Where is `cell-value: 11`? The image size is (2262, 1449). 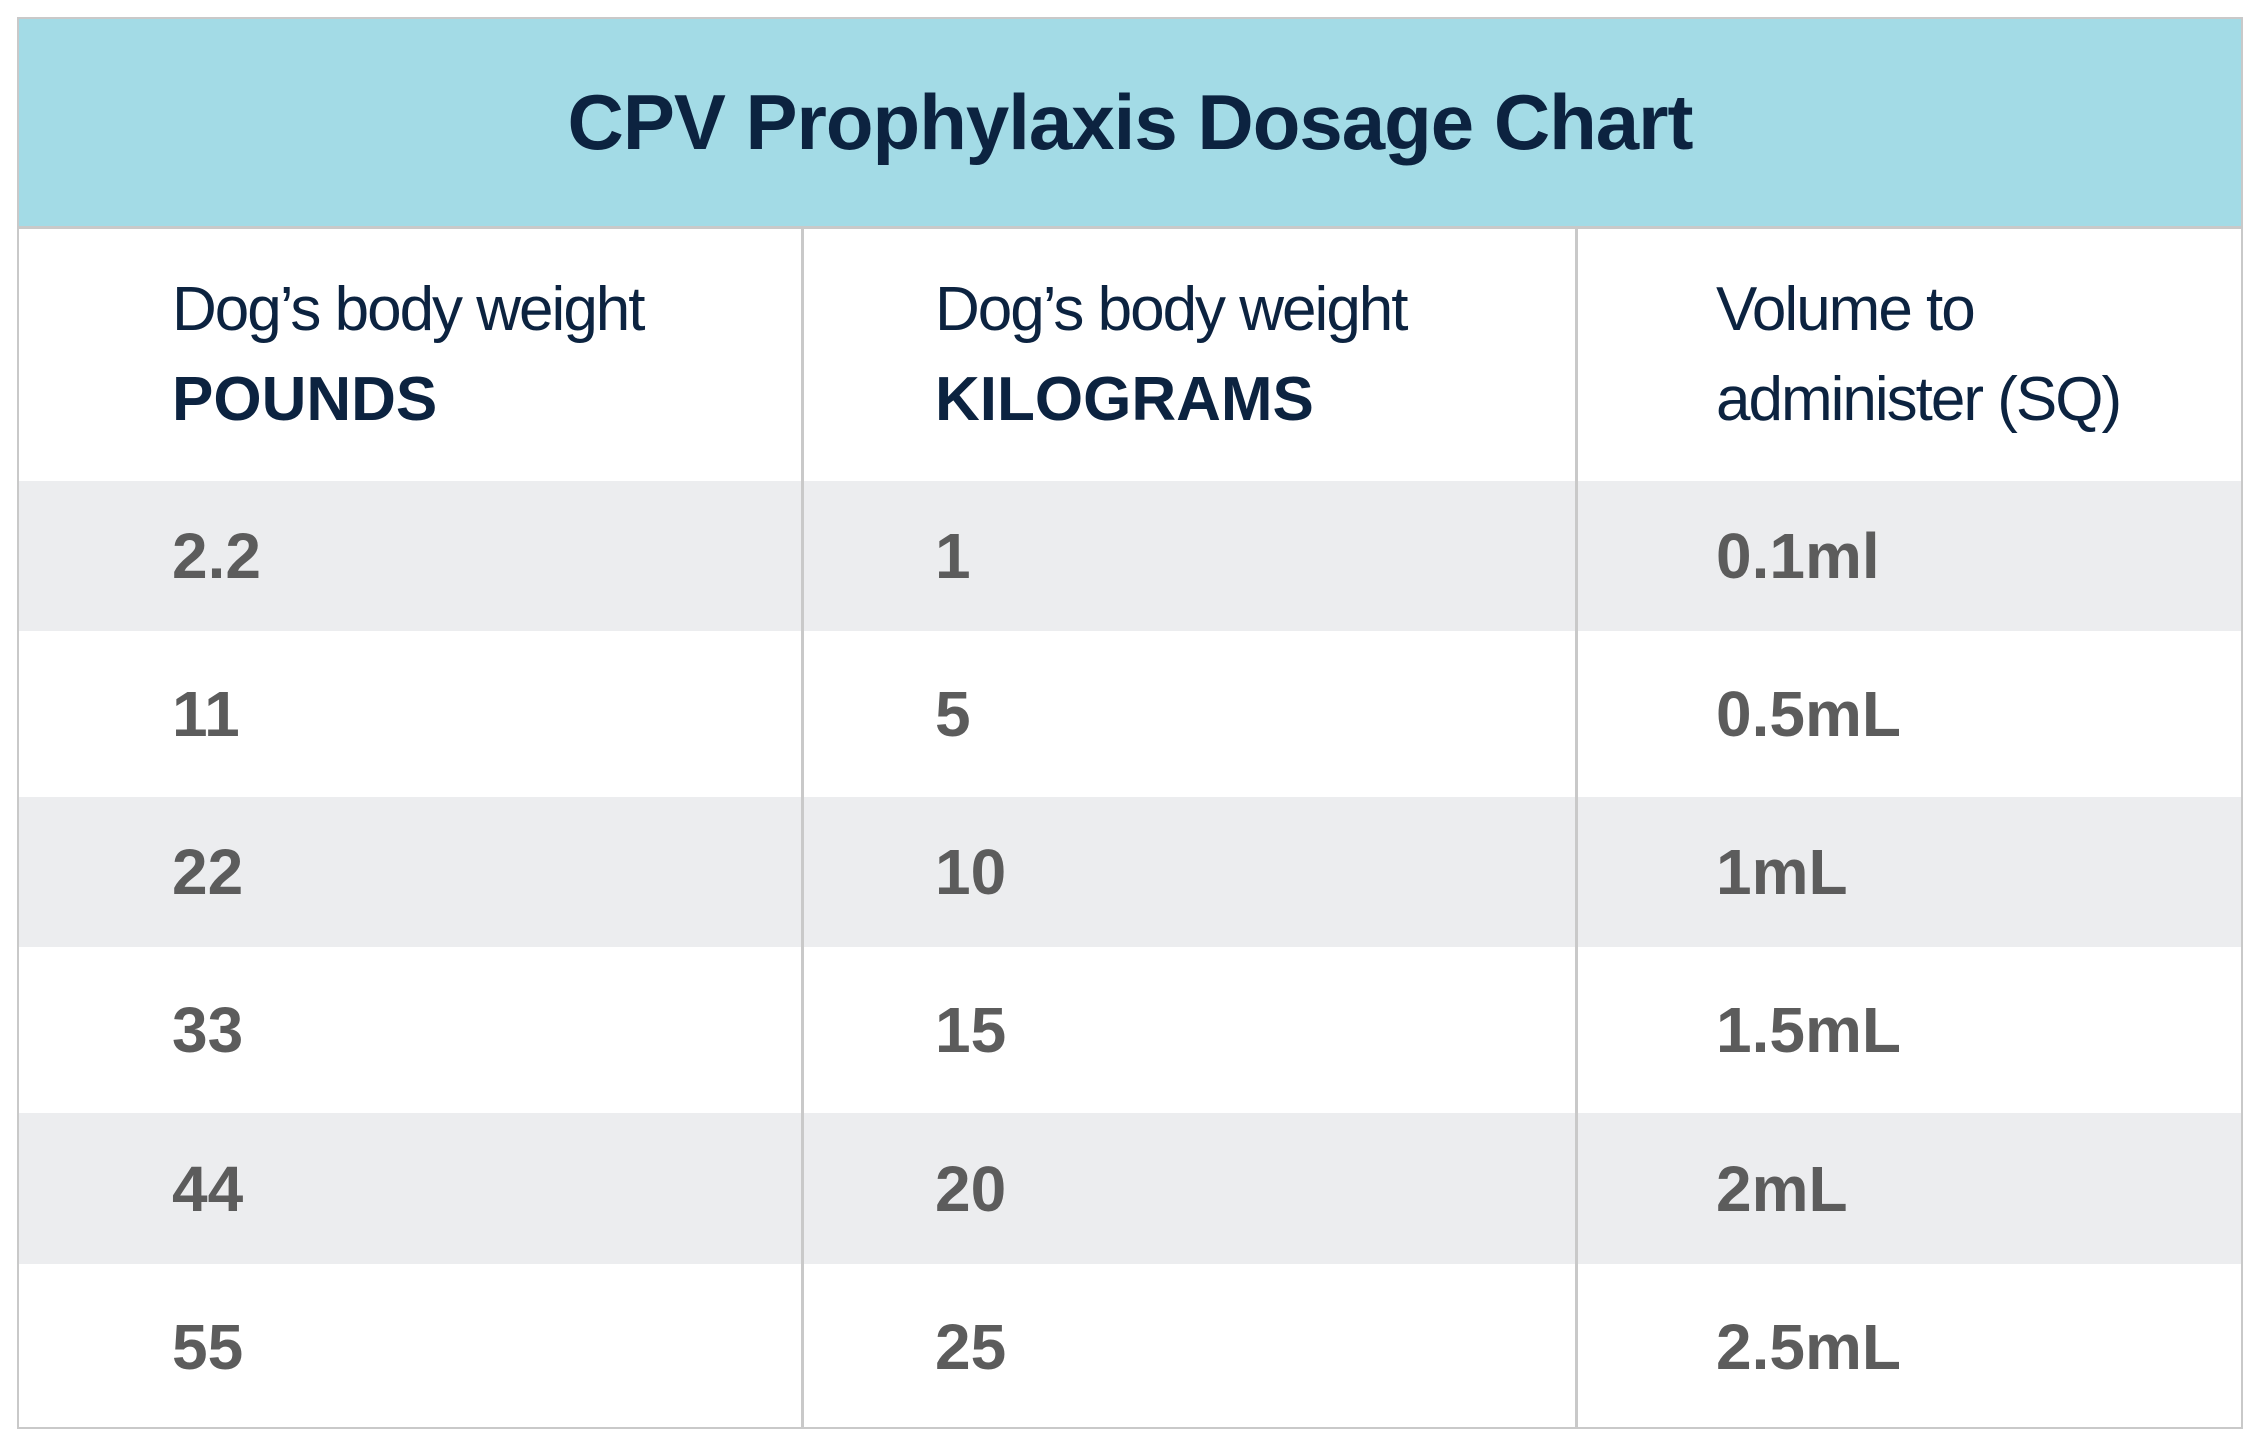 cell-value: 11 is located at coordinates (206, 714).